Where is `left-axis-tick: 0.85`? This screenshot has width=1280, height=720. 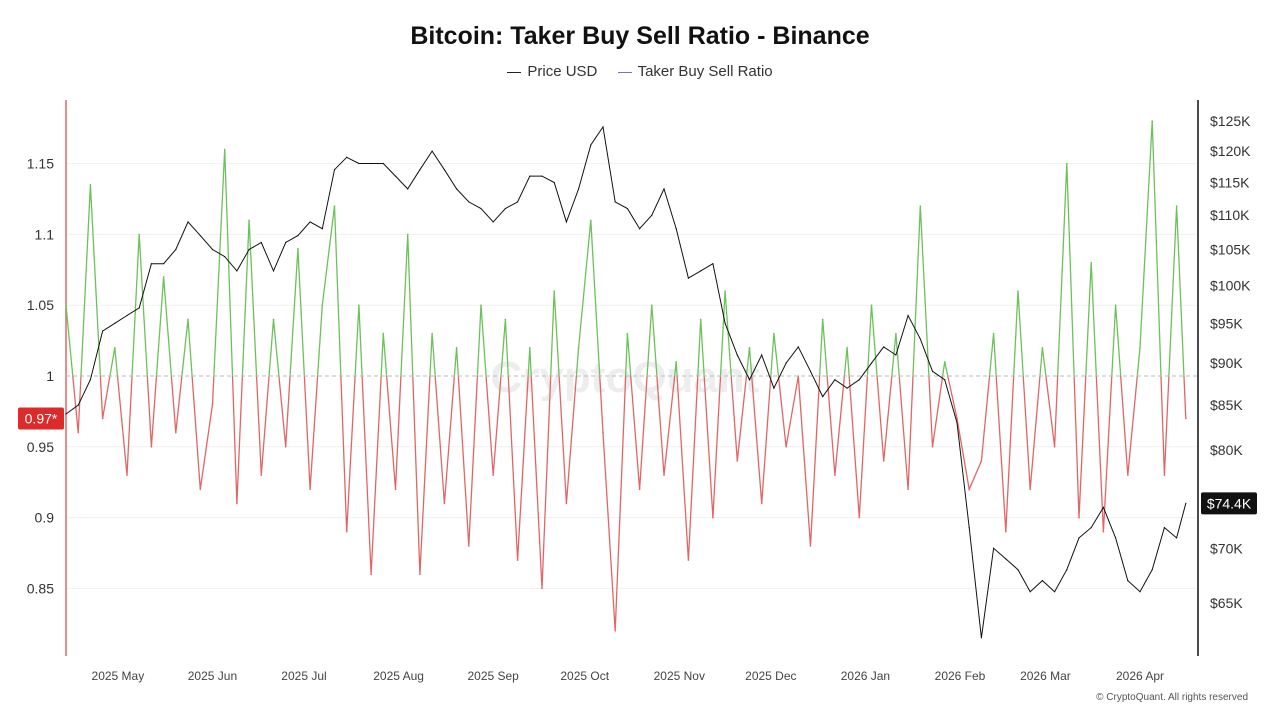
left-axis-tick: 0.85 is located at coordinates (40, 588).